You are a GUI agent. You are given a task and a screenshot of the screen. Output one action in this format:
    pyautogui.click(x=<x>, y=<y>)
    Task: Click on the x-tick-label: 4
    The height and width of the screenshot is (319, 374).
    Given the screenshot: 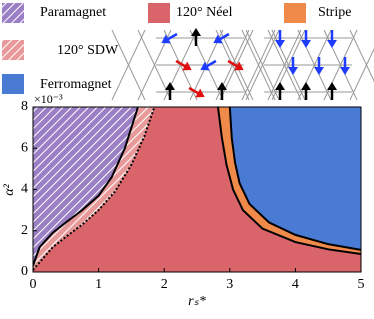 What is the action you would take?
    pyautogui.click(x=295, y=284)
    